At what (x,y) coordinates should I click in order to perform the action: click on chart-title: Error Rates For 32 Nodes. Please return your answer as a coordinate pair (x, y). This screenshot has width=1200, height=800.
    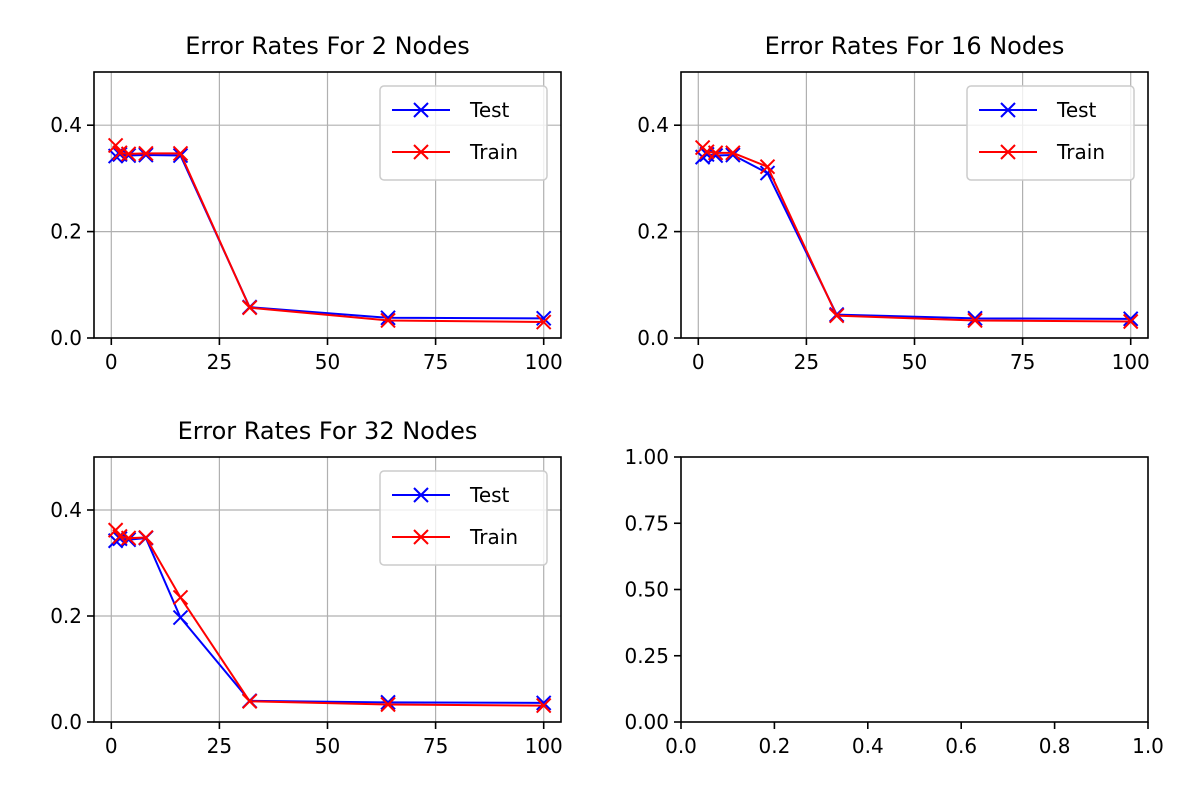
    Looking at the image, I should click on (328, 431).